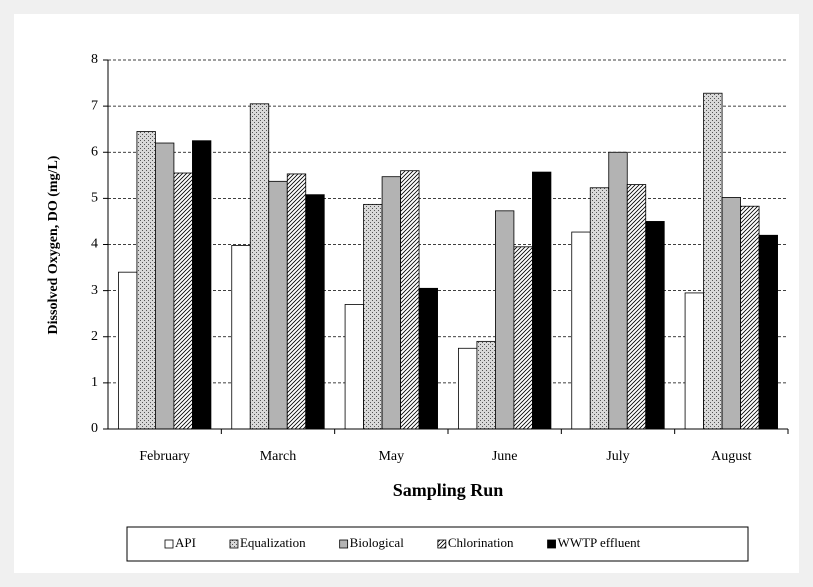 This screenshot has height=587, width=813. Describe the element at coordinates (185, 542) in the screenshot. I see `legend-label: API` at that location.